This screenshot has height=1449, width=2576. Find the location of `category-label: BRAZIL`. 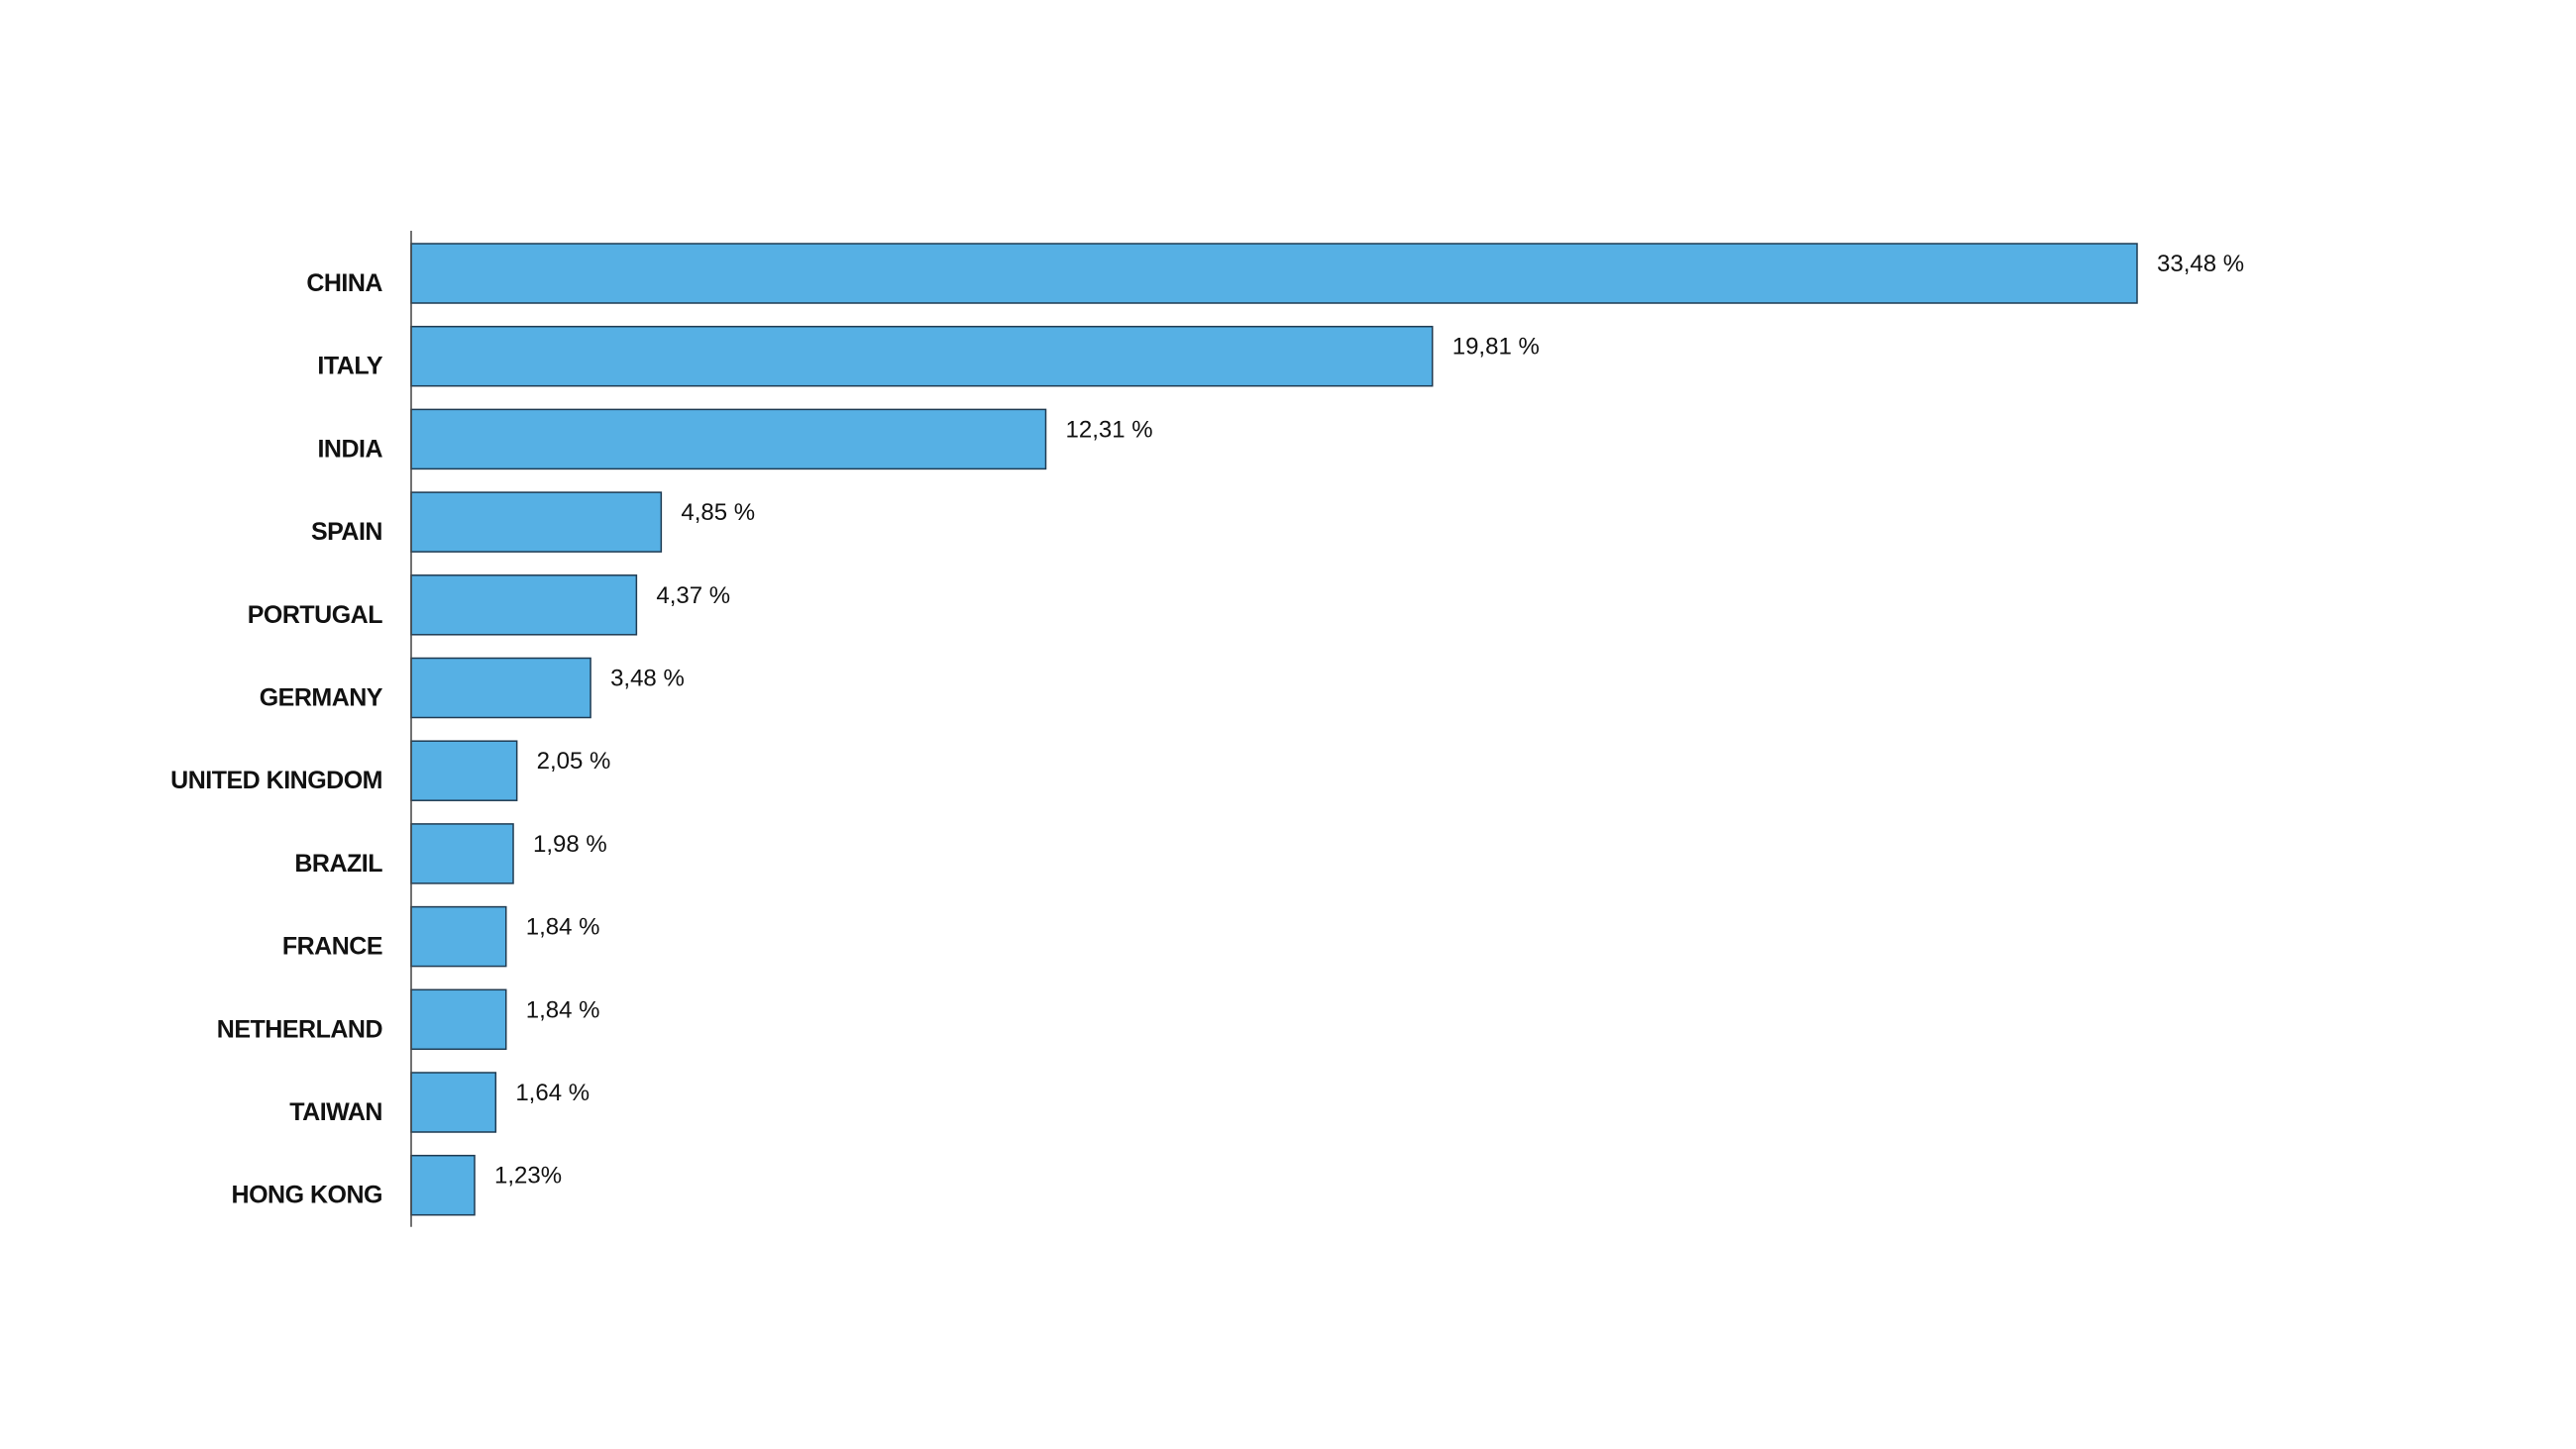

category-label: BRAZIL is located at coordinates (338, 864).